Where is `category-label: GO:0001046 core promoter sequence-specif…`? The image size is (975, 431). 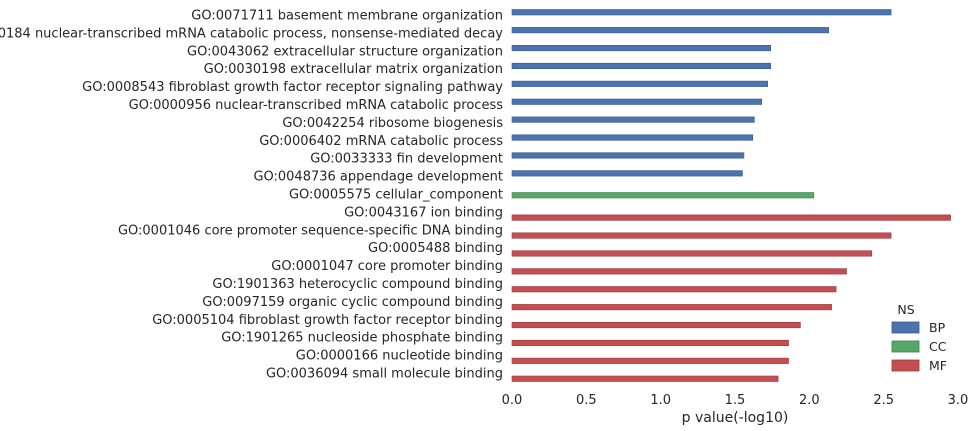 category-label: GO:0001046 core promoter sequence-specif… is located at coordinates (310, 230).